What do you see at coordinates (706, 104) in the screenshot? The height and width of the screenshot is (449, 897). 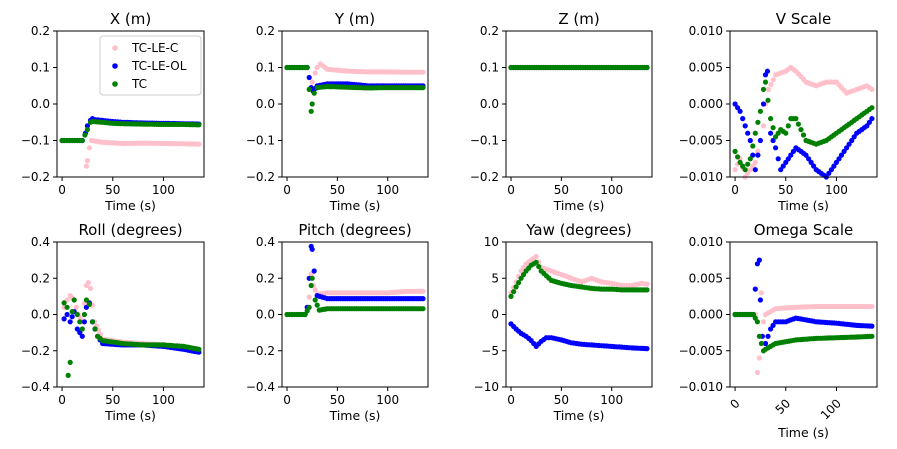 I see `y-tick-label: 0.000` at bounding box center [706, 104].